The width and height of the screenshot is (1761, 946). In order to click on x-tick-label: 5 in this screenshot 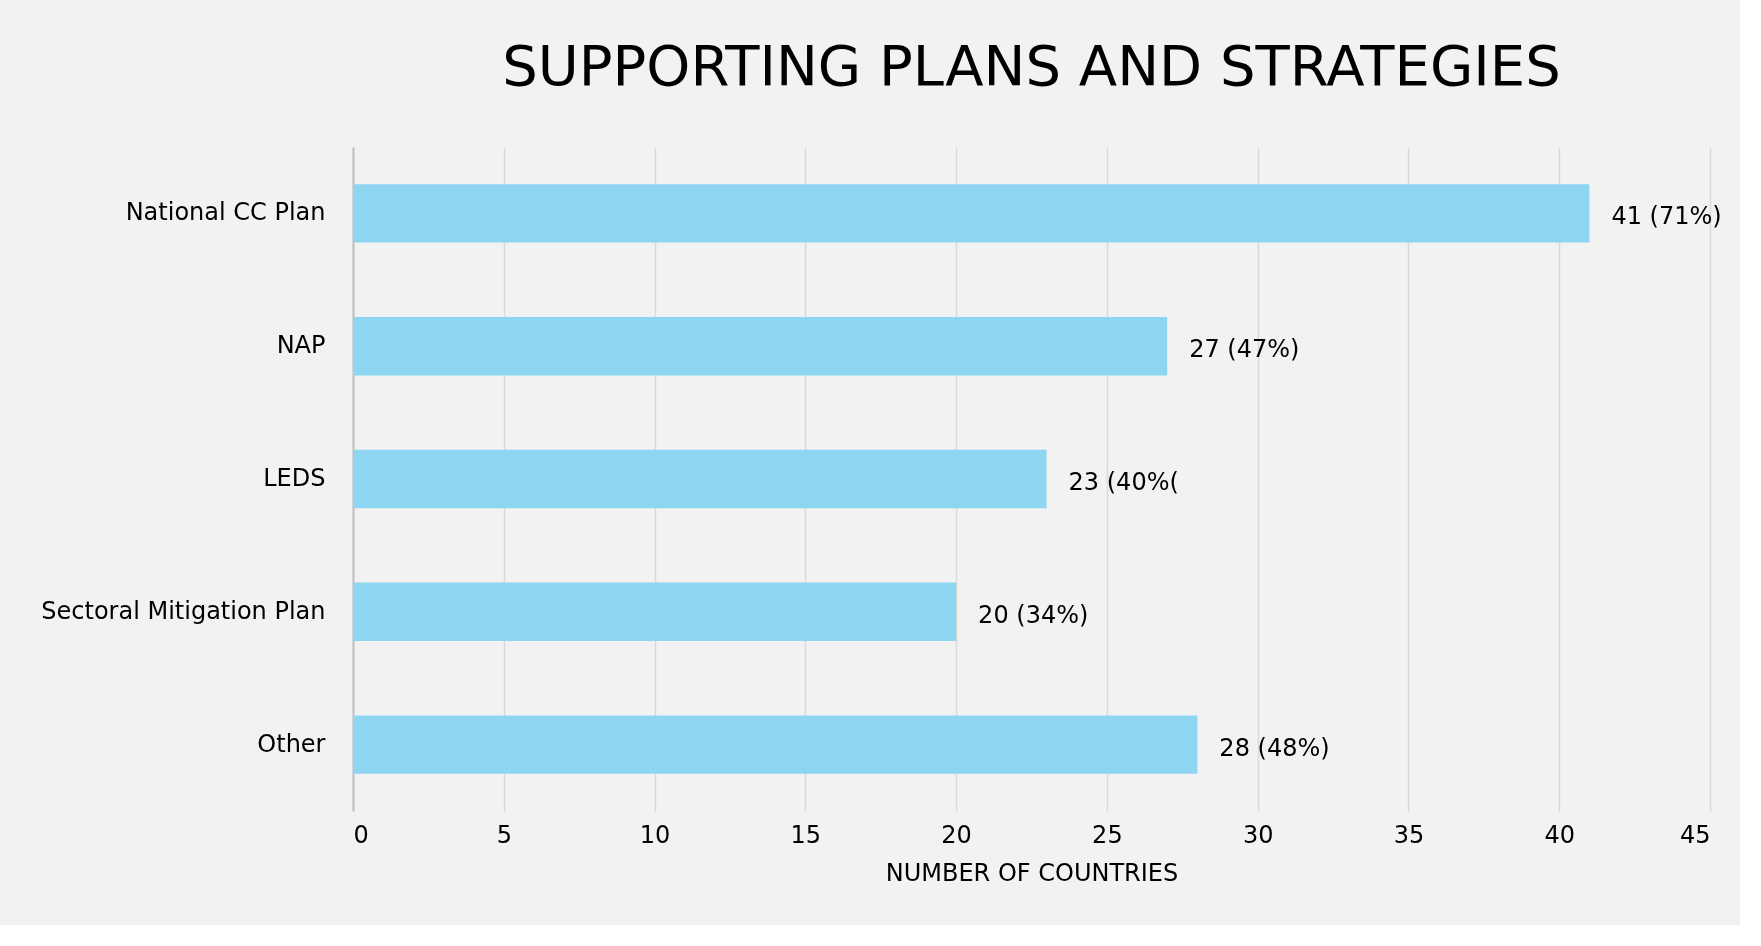, I will do `click(504, 834)`.